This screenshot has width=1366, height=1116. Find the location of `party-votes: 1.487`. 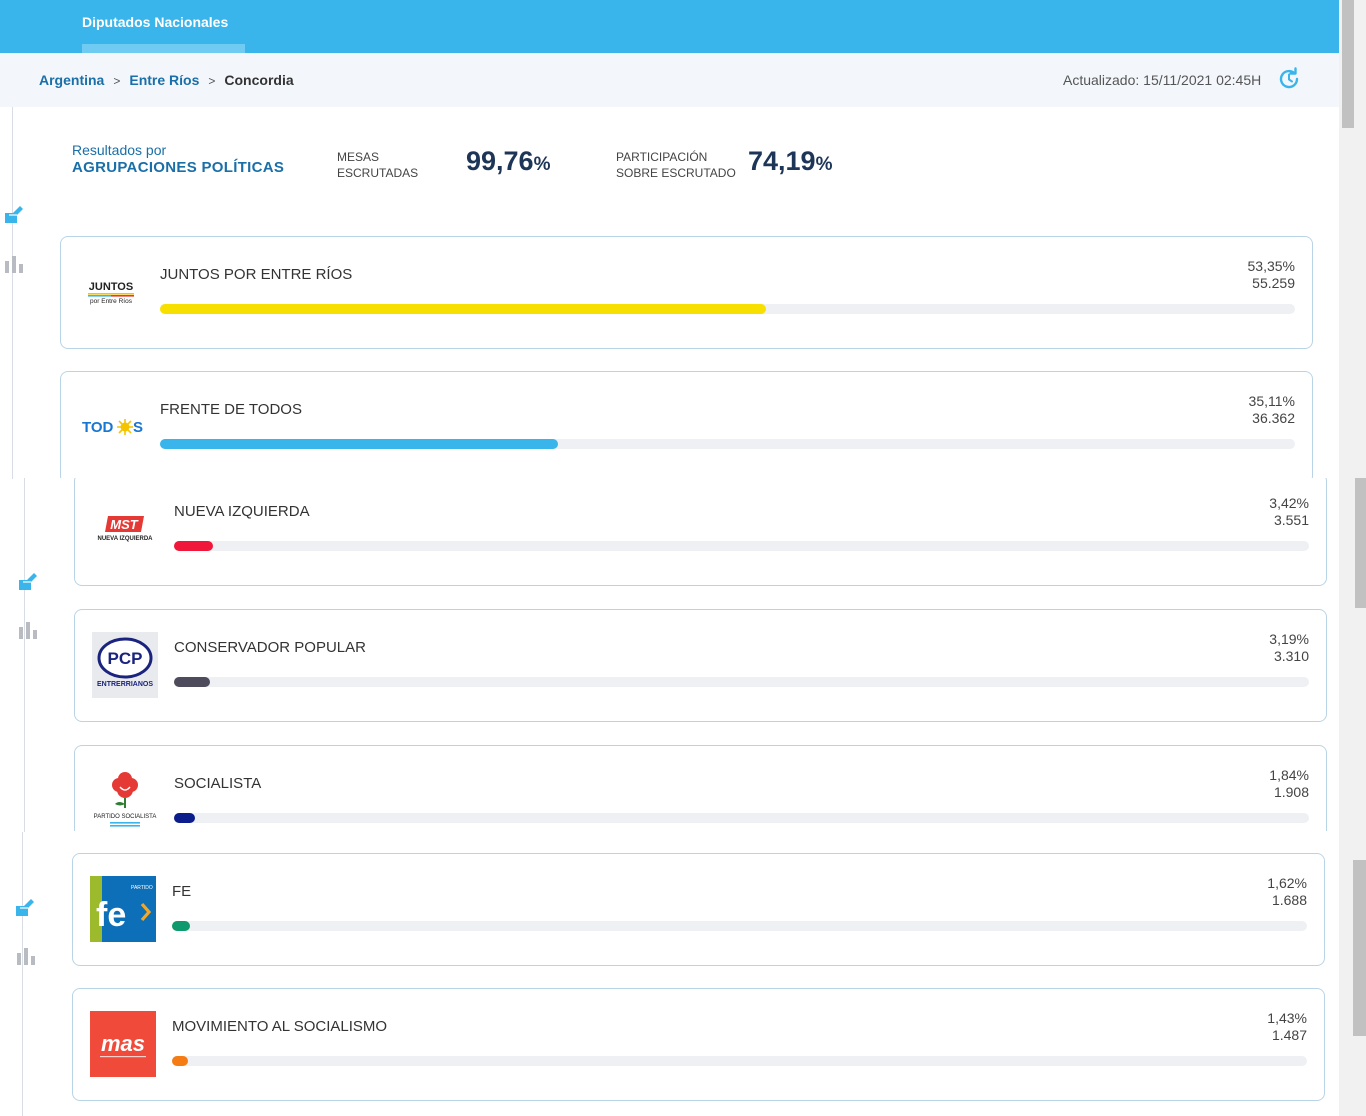

party-votes: 1.487 is located at coordinates (1289, 1035).